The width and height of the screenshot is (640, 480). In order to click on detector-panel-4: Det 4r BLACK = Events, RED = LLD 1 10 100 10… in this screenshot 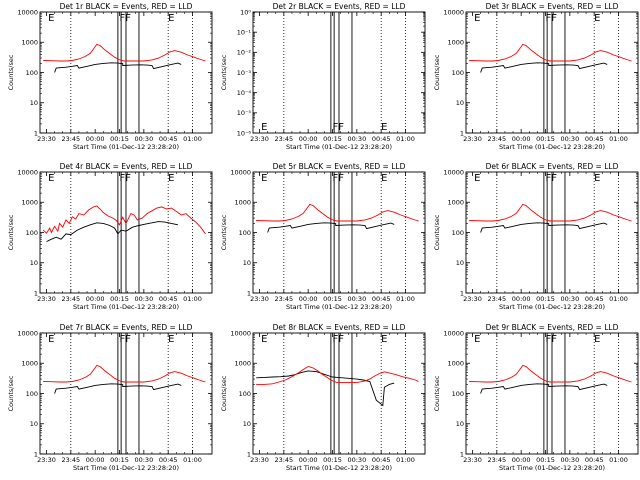, I will do `click(110, 236)`.